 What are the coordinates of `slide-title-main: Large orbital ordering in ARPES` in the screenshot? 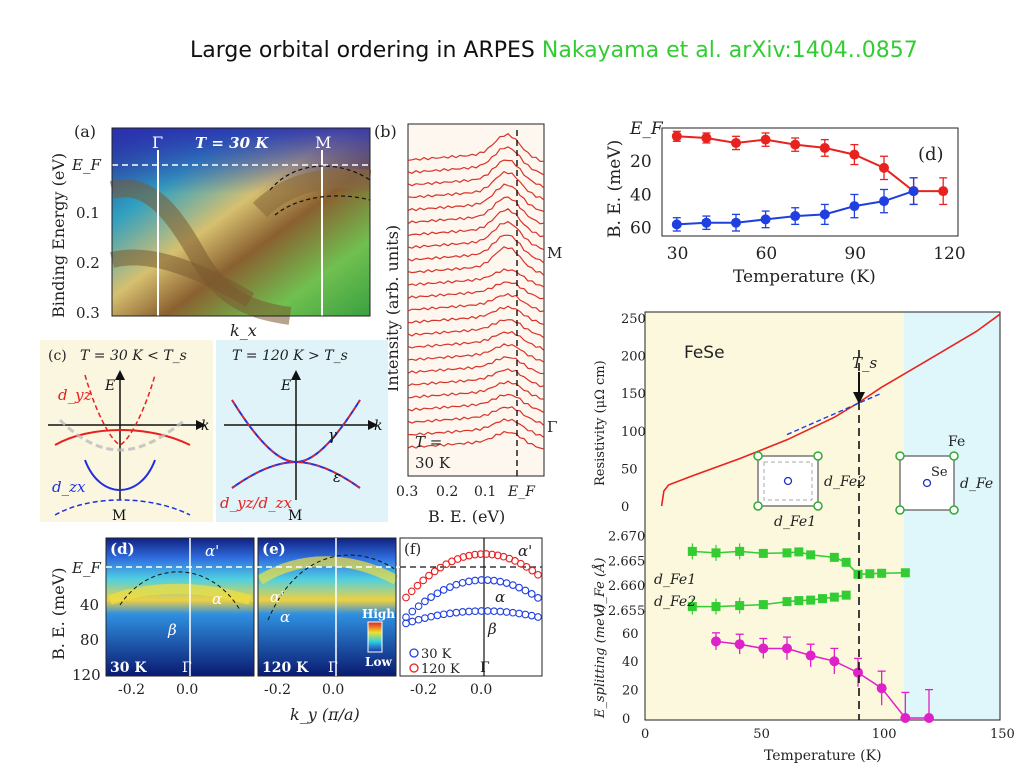 It's located at (362, 50).